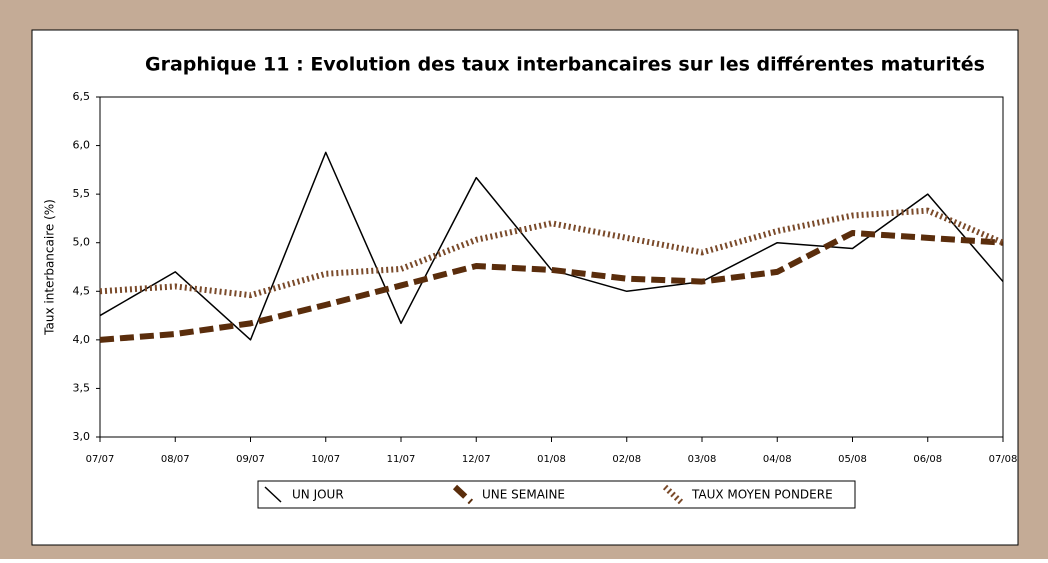 Image resolution: width=1048 pixels, height=563 pixels. Describe the element at coordinates (250, 459) in the screenshot. I see `x-tick-label: 09/07` at that location.